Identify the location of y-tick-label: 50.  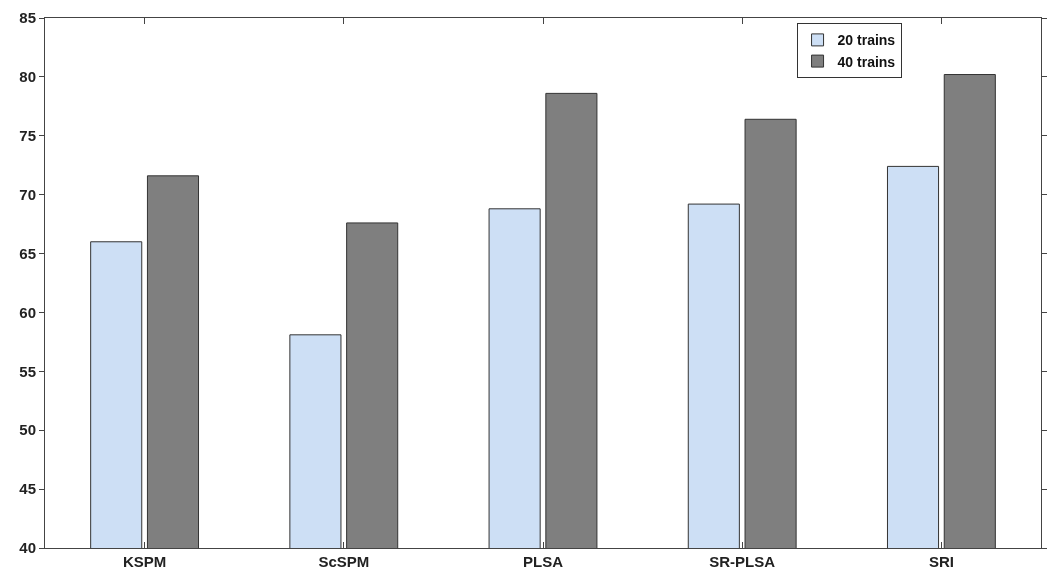
(27, 430).